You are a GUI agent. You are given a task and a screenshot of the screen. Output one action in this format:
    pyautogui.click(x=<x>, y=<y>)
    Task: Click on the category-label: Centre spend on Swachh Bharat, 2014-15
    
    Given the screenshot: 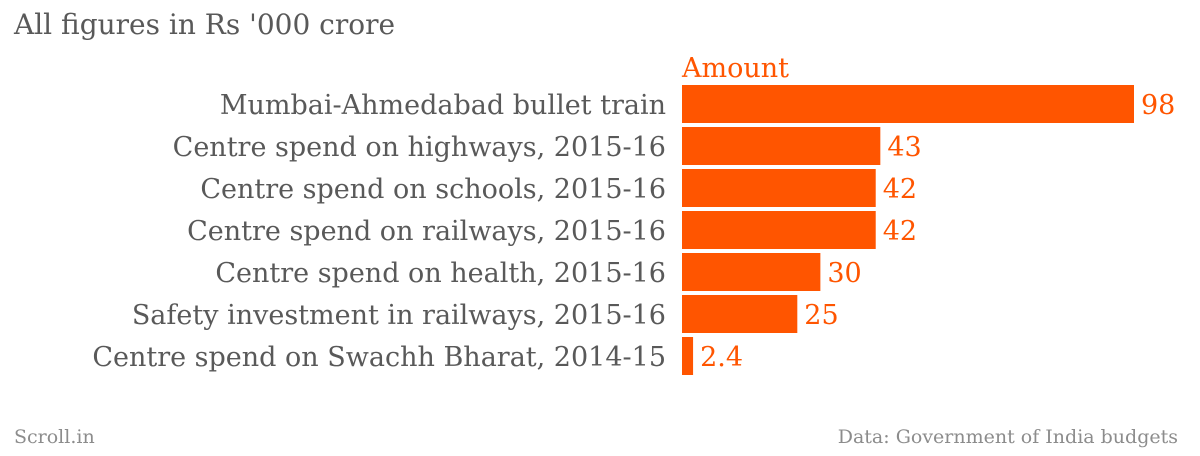 What is the action you would take?
    pyautogui.click(x=379, y=357)
    